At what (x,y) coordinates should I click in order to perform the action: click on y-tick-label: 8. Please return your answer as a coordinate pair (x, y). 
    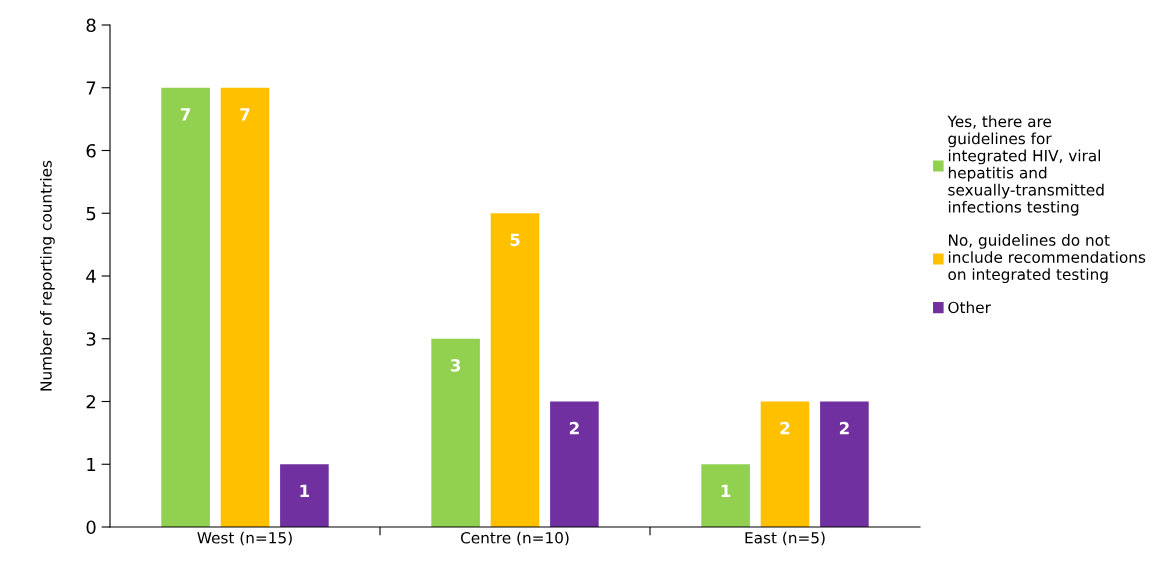
    Looking at the image, I should click on (91, 25).